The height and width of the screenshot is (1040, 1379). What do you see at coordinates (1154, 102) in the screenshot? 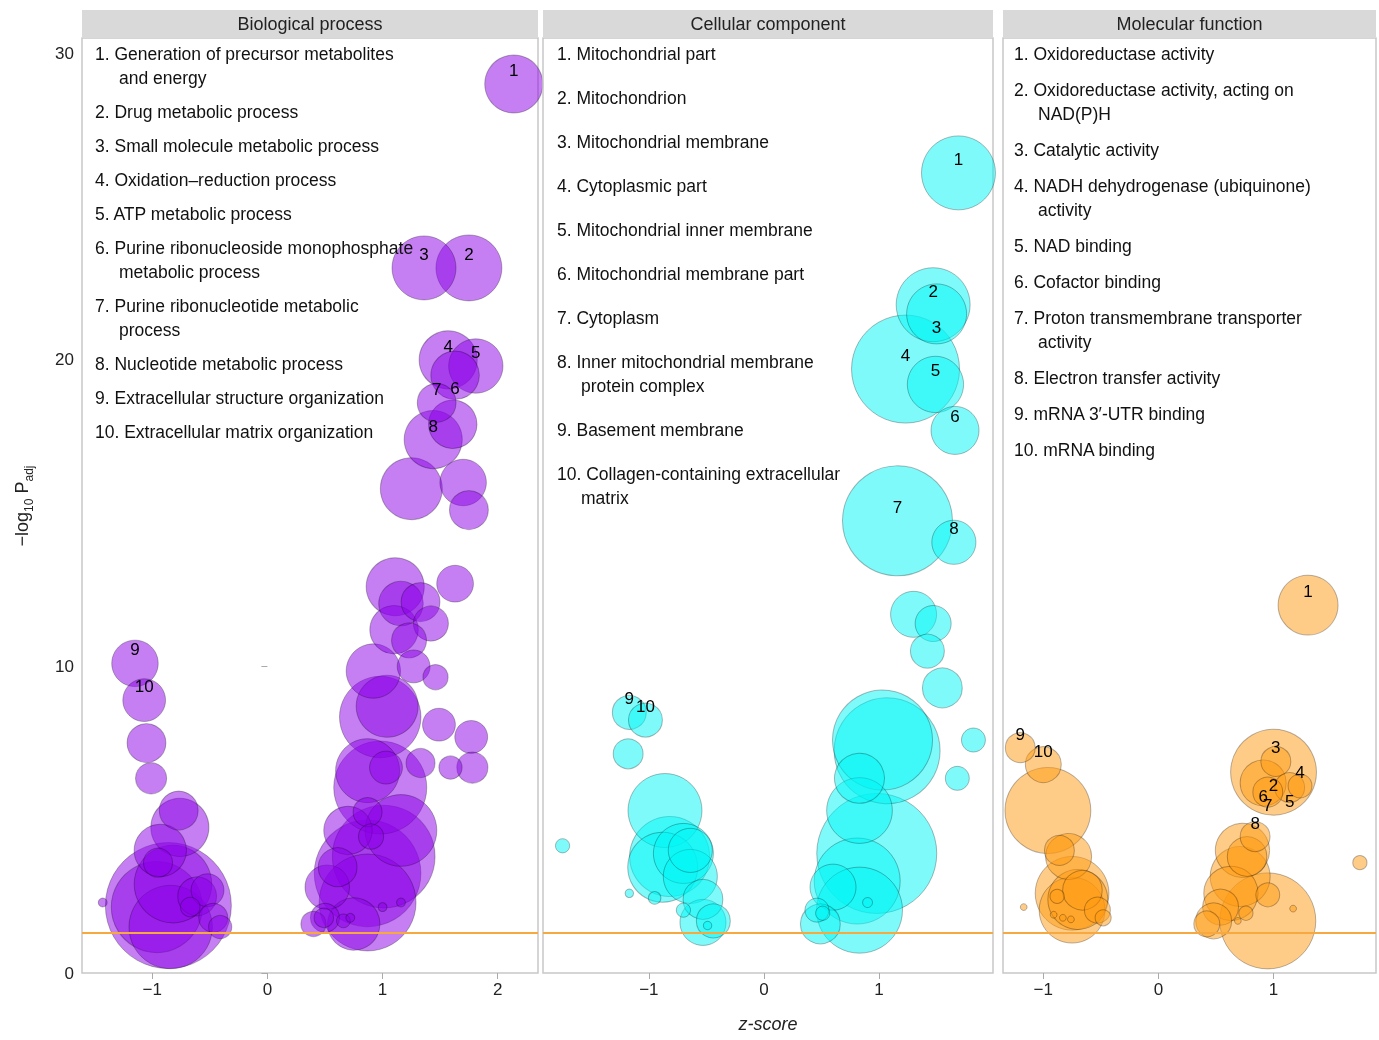
I see `annotation: 2. Oxidoreductase activity, acting on NAD(P)H` at bounding box center [1154, 102].